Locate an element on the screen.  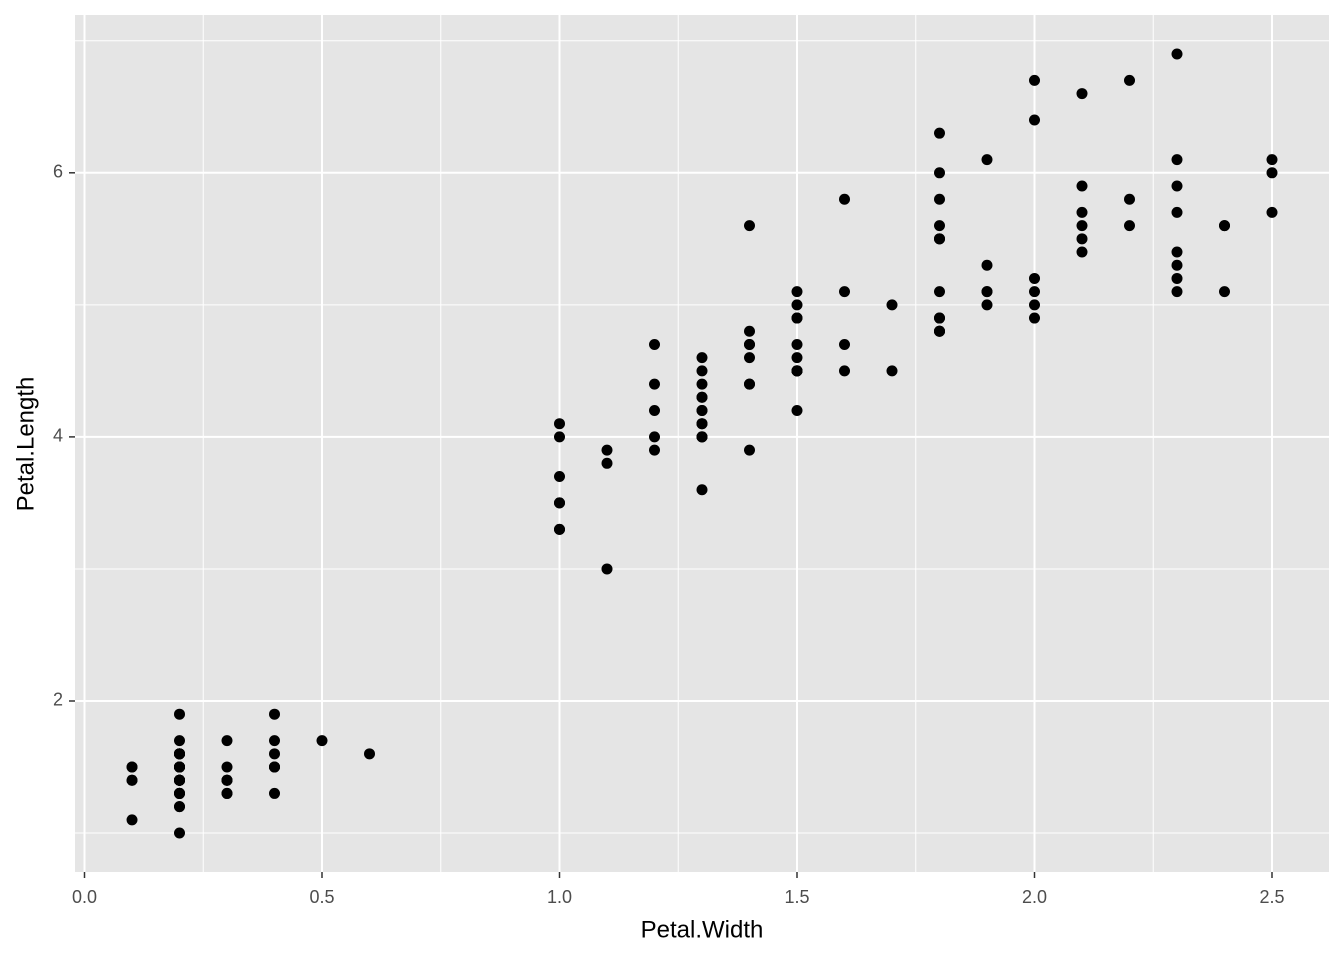
x-axis-title: Petal.Width is located at coordinates (702, 929).